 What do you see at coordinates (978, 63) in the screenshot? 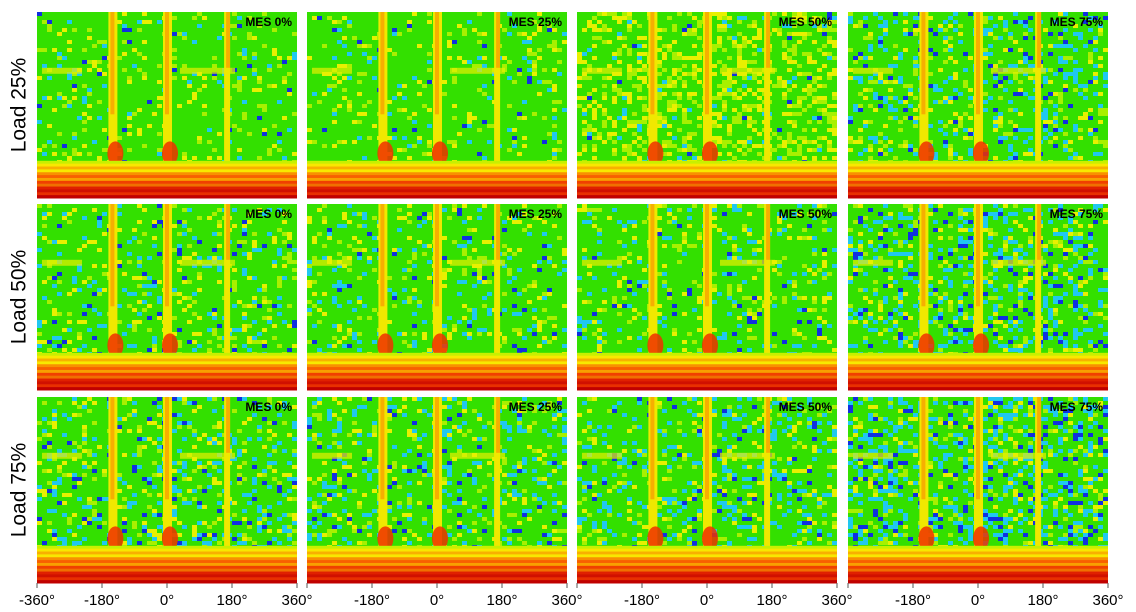
I see `texture-stripe` at bounding box center [978, 63].